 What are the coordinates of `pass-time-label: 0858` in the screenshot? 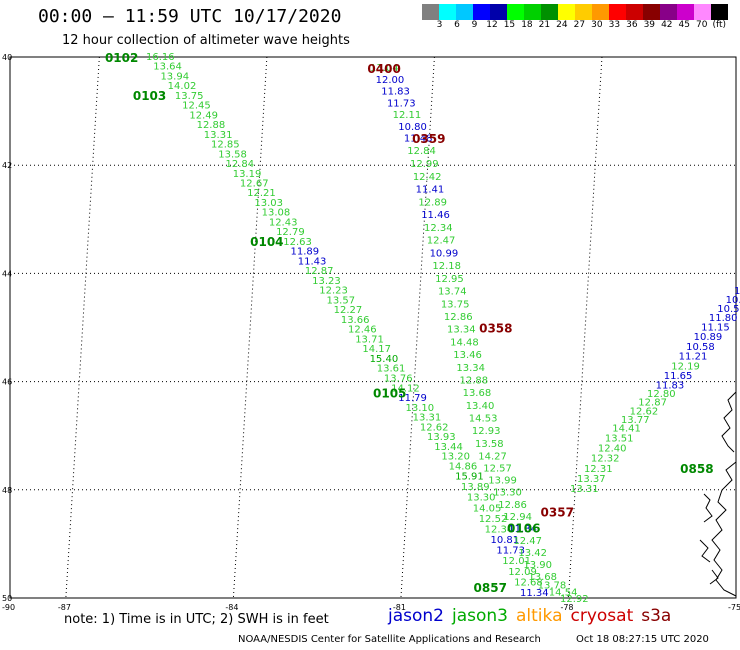 It's located at (696, 469).